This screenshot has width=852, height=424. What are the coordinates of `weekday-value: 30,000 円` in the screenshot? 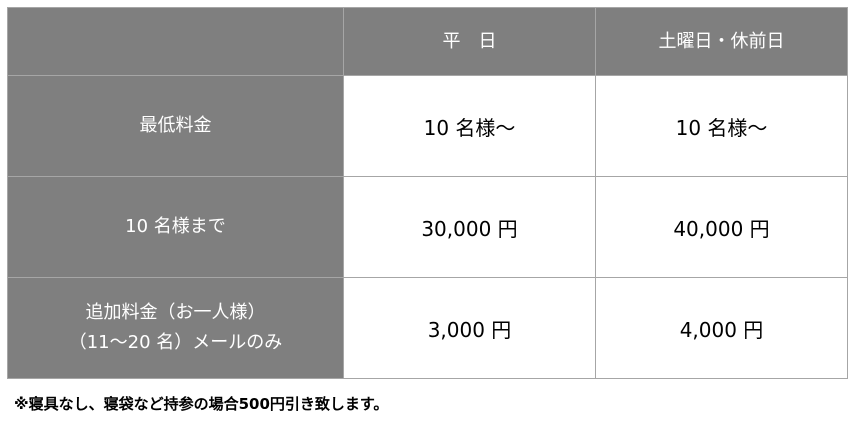 It's located at (469, 227).